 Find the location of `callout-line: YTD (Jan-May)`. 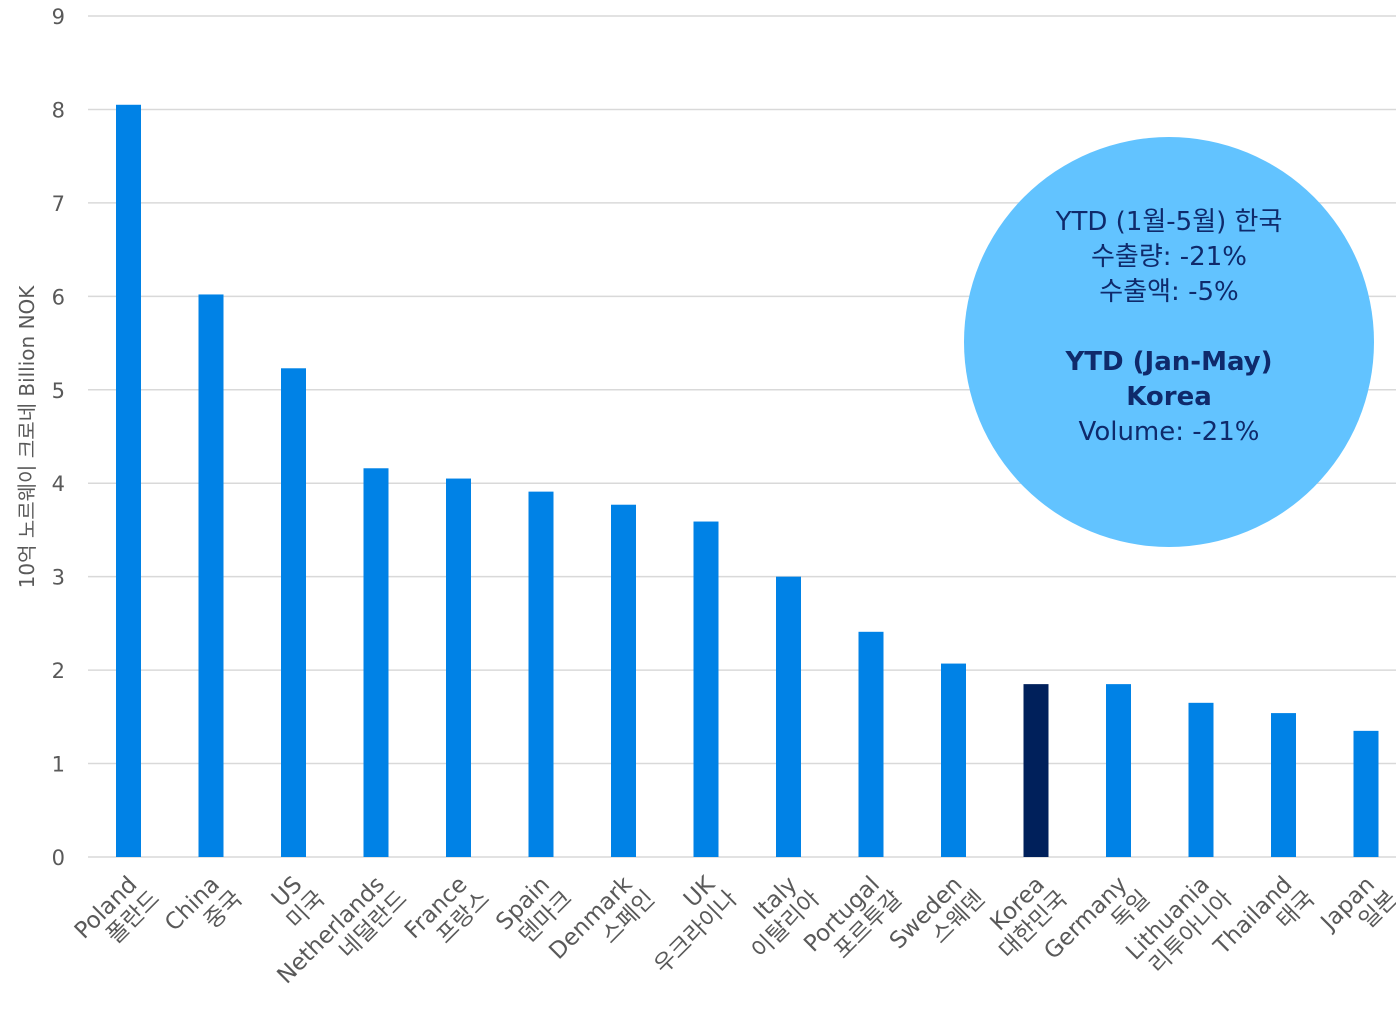

callout-line: YTD (Jan-May) is located at coordinates (1168, 362).